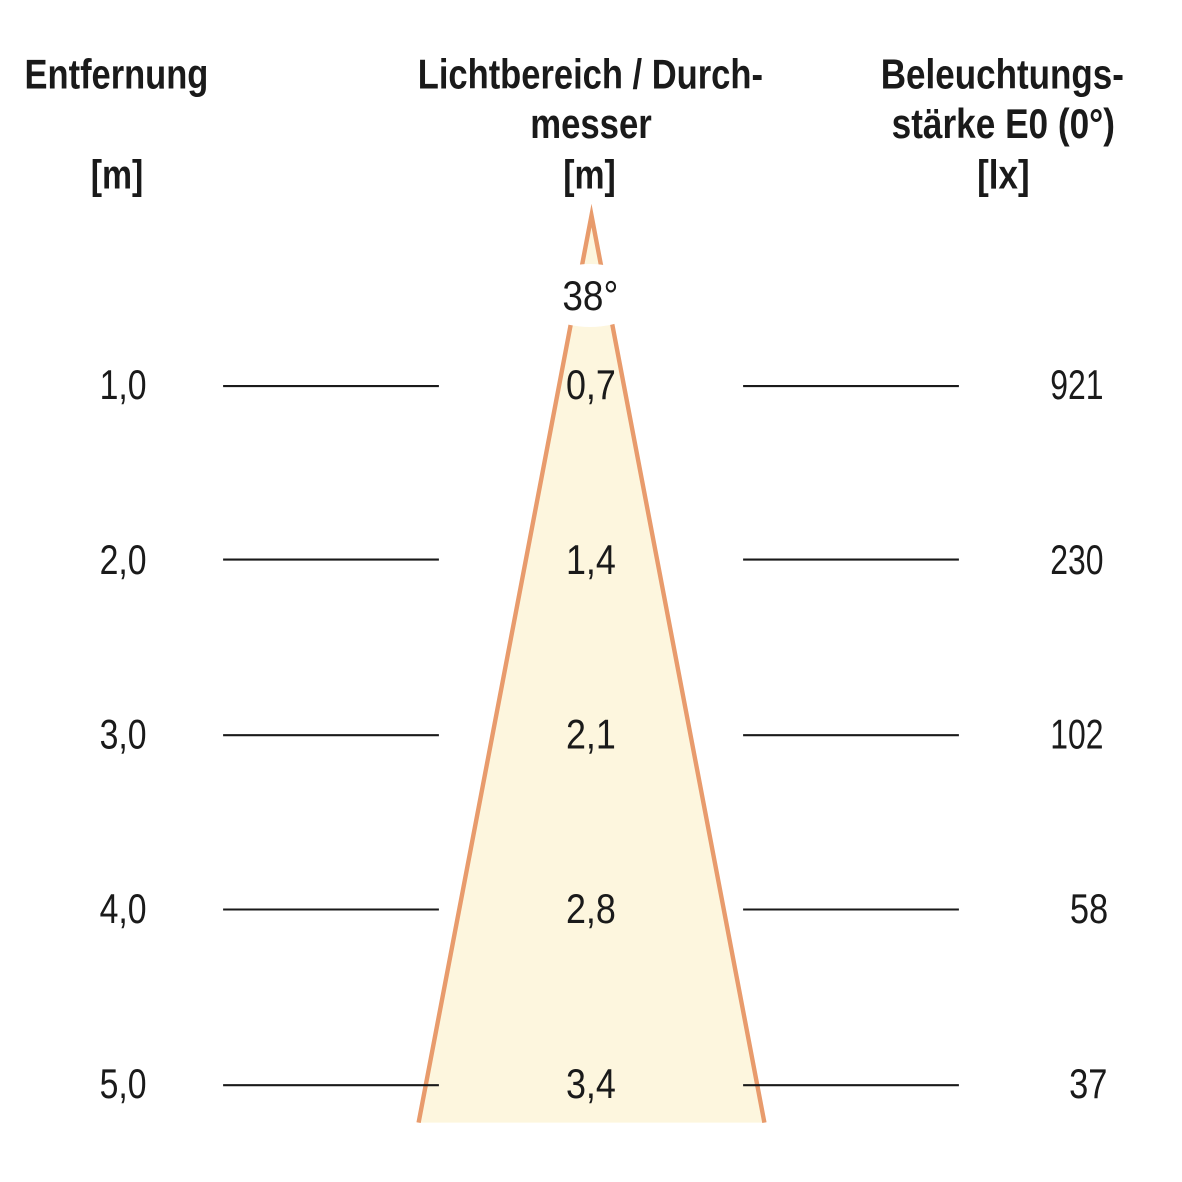 The width and height of the screenshot is (1182, 1182). I want to click on svg-text: [lx], so click(1003, 175).